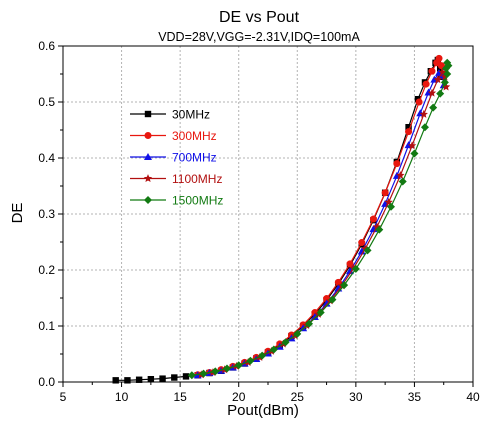 Image resolution: width=484 pixels, height=424 pixels. Describe the element at coordinates (122, 397) in the screenshot. I see `x-tick-label: 10` at that location.